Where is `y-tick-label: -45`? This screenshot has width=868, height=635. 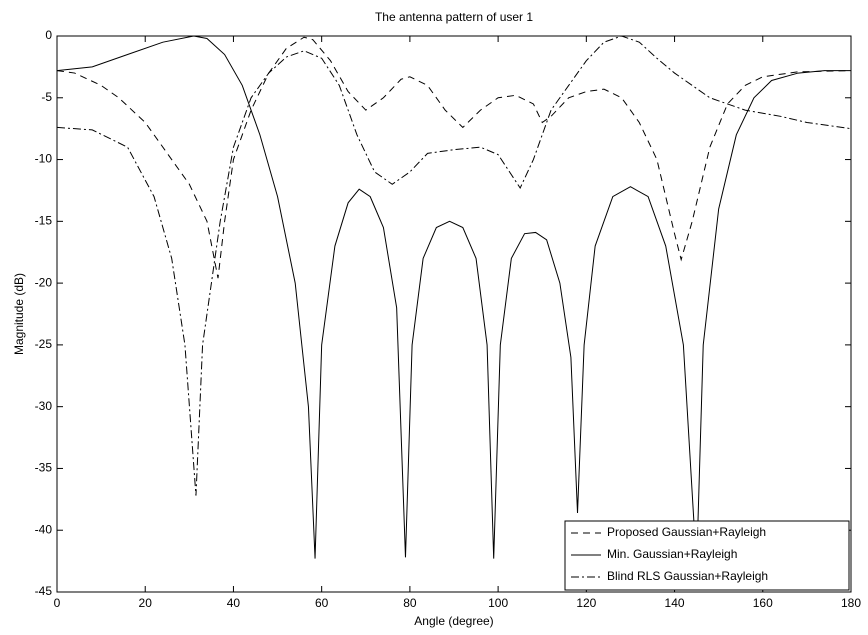 y-tick-label: -45 is located at coordinates (44, 591).